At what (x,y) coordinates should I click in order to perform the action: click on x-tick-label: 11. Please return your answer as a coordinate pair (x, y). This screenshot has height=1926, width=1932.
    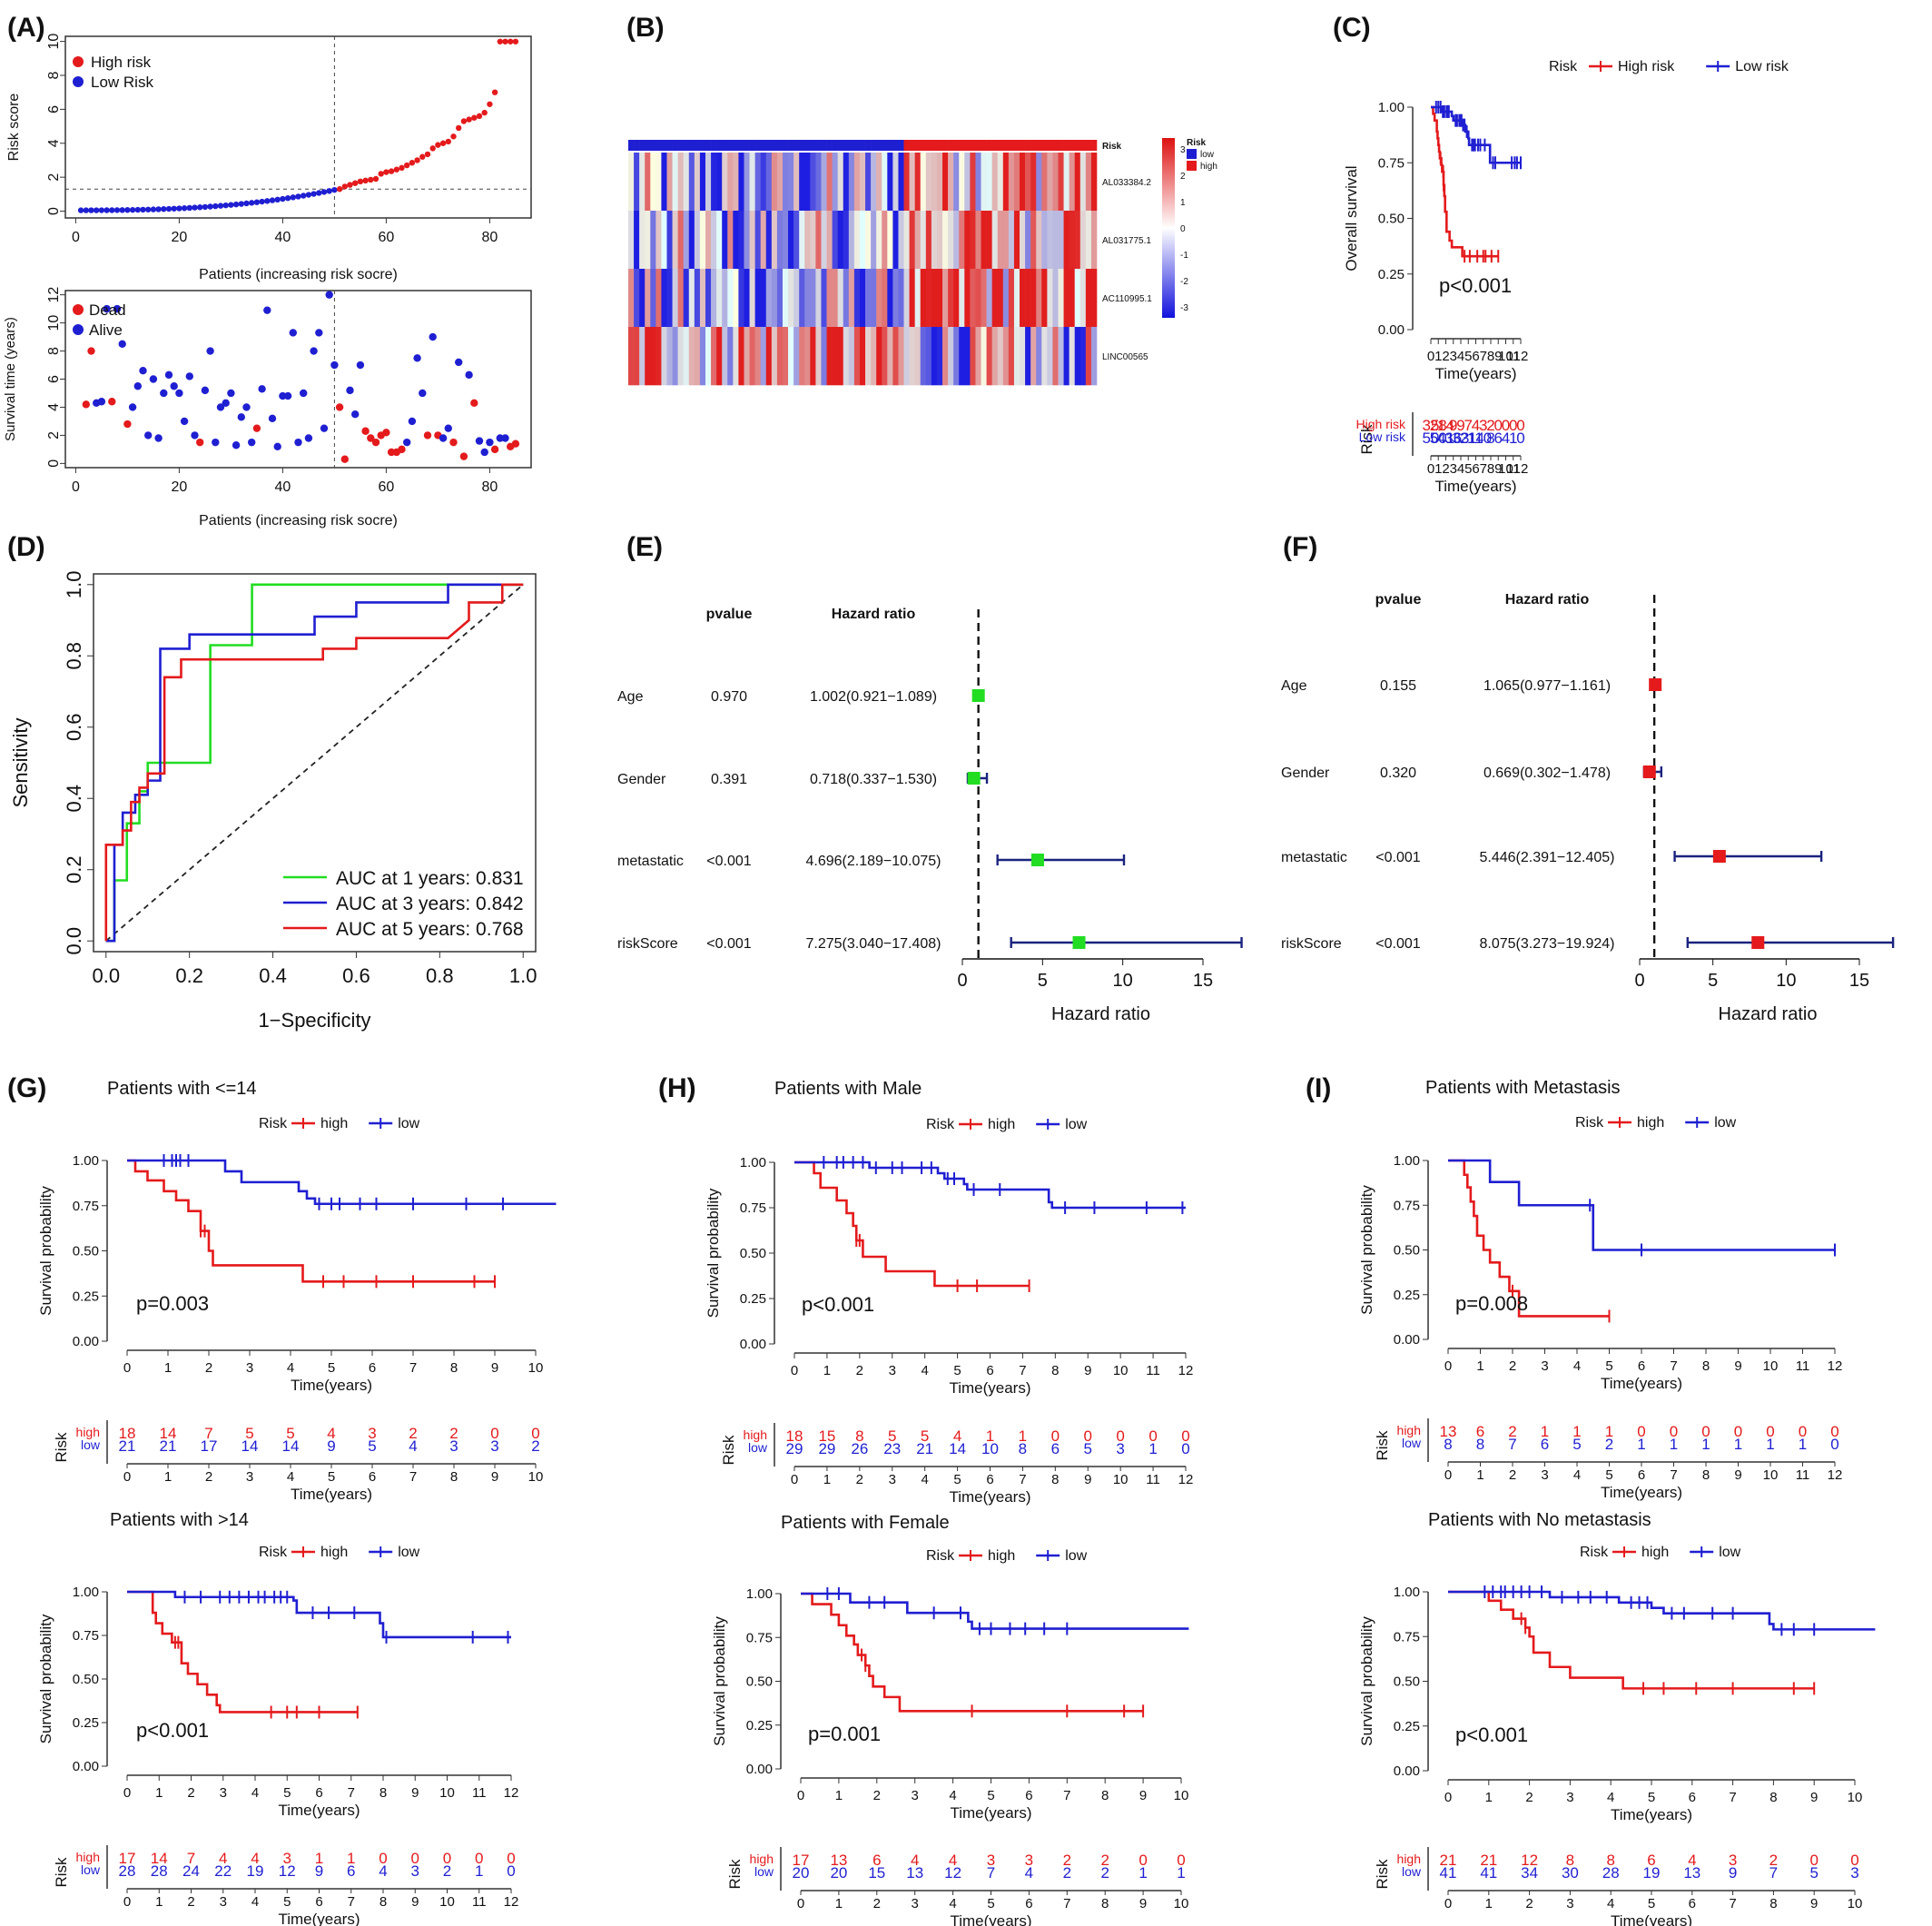
    Looking at the image, I should click on (479, 1793).